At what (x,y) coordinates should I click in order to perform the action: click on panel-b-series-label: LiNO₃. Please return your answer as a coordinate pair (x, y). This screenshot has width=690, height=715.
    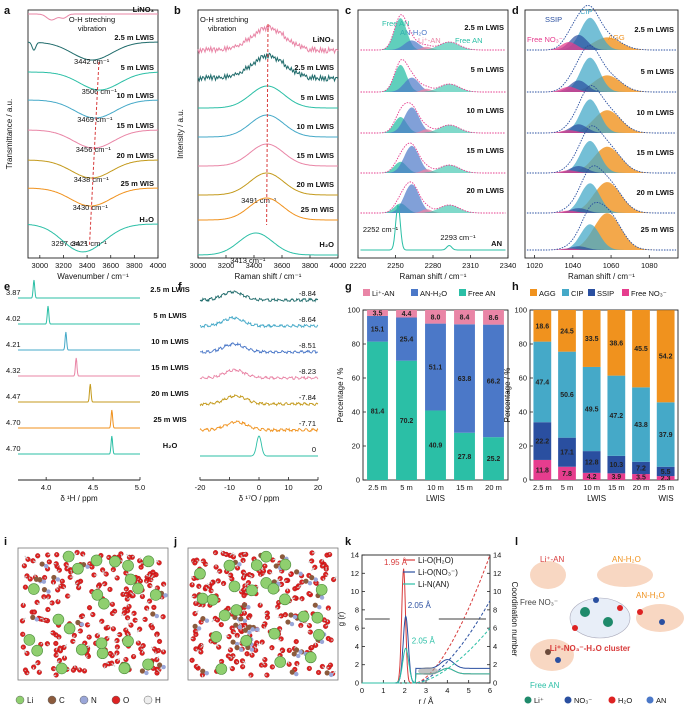
    Looking at the image, I should click on (324, 39).